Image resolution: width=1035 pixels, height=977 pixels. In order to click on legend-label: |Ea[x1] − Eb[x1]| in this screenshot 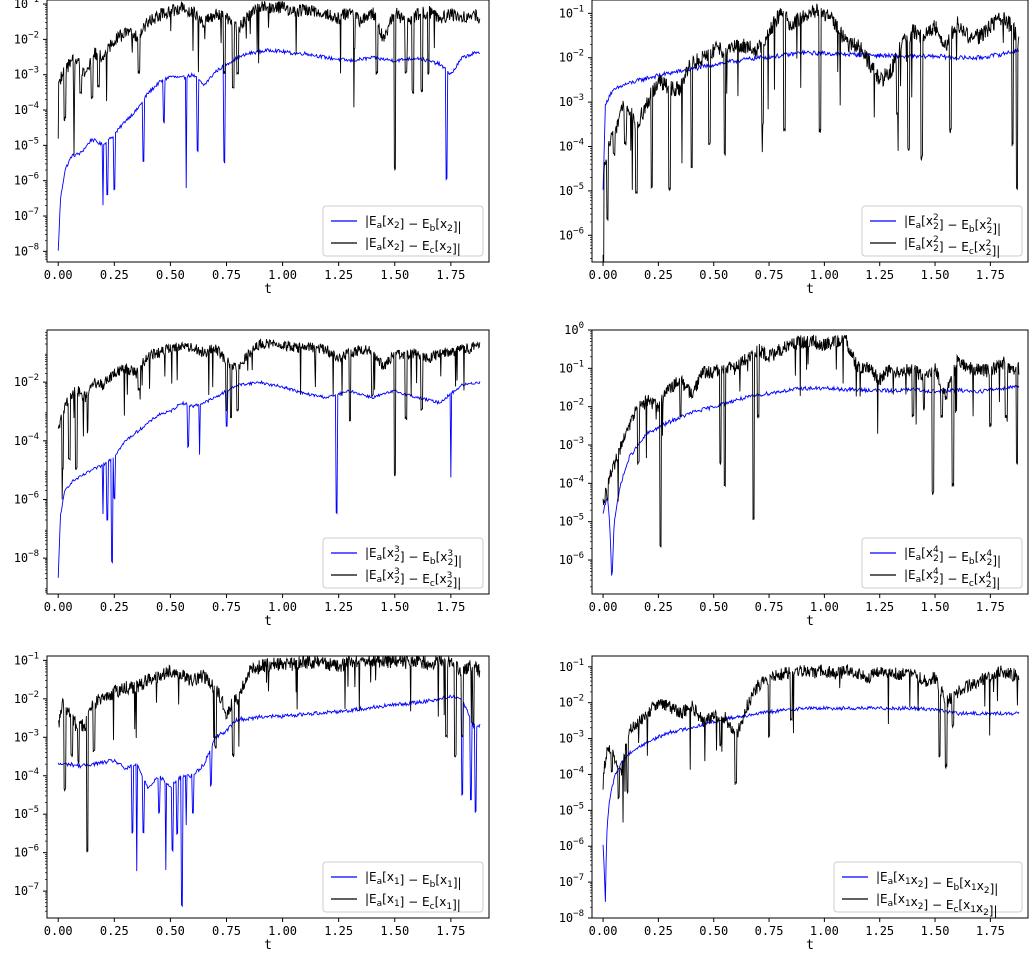, I will do `click(413, 880)`.